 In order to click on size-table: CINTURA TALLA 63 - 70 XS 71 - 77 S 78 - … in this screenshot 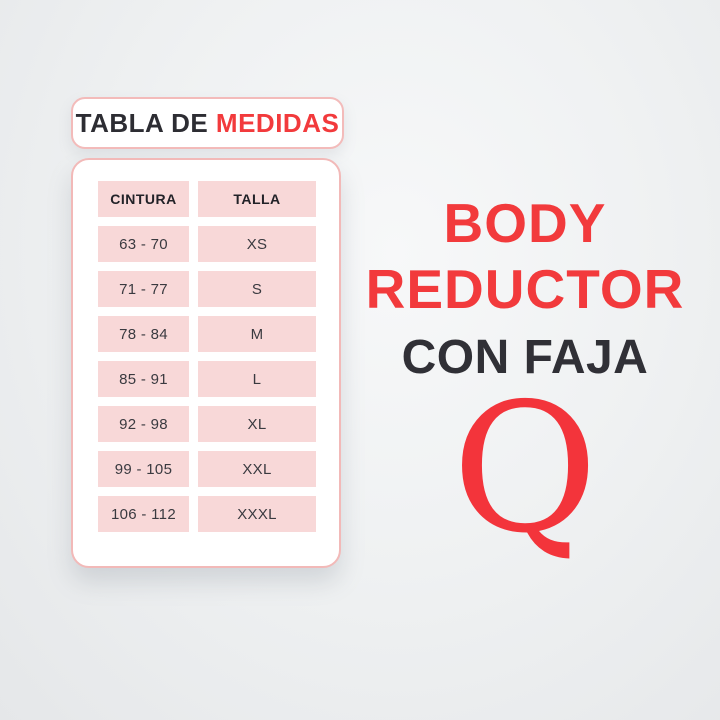, I will do `click(207, 356)`.